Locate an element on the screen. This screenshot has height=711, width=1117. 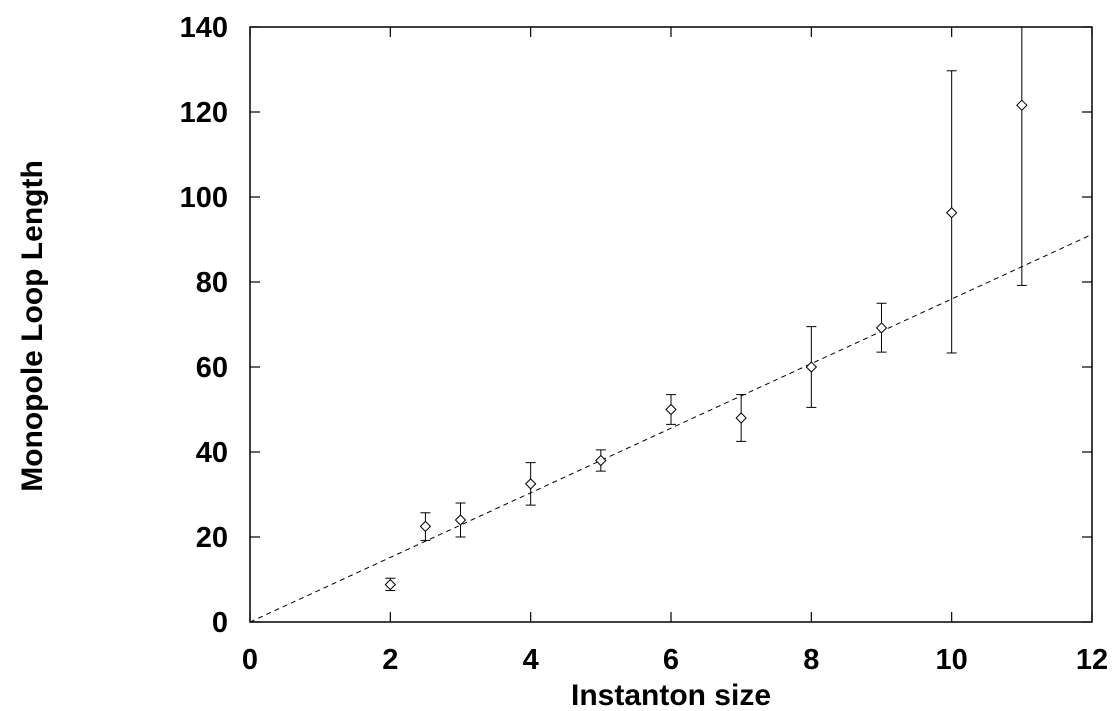
x-tick-label: 4 is located at coordinates (531, 660).